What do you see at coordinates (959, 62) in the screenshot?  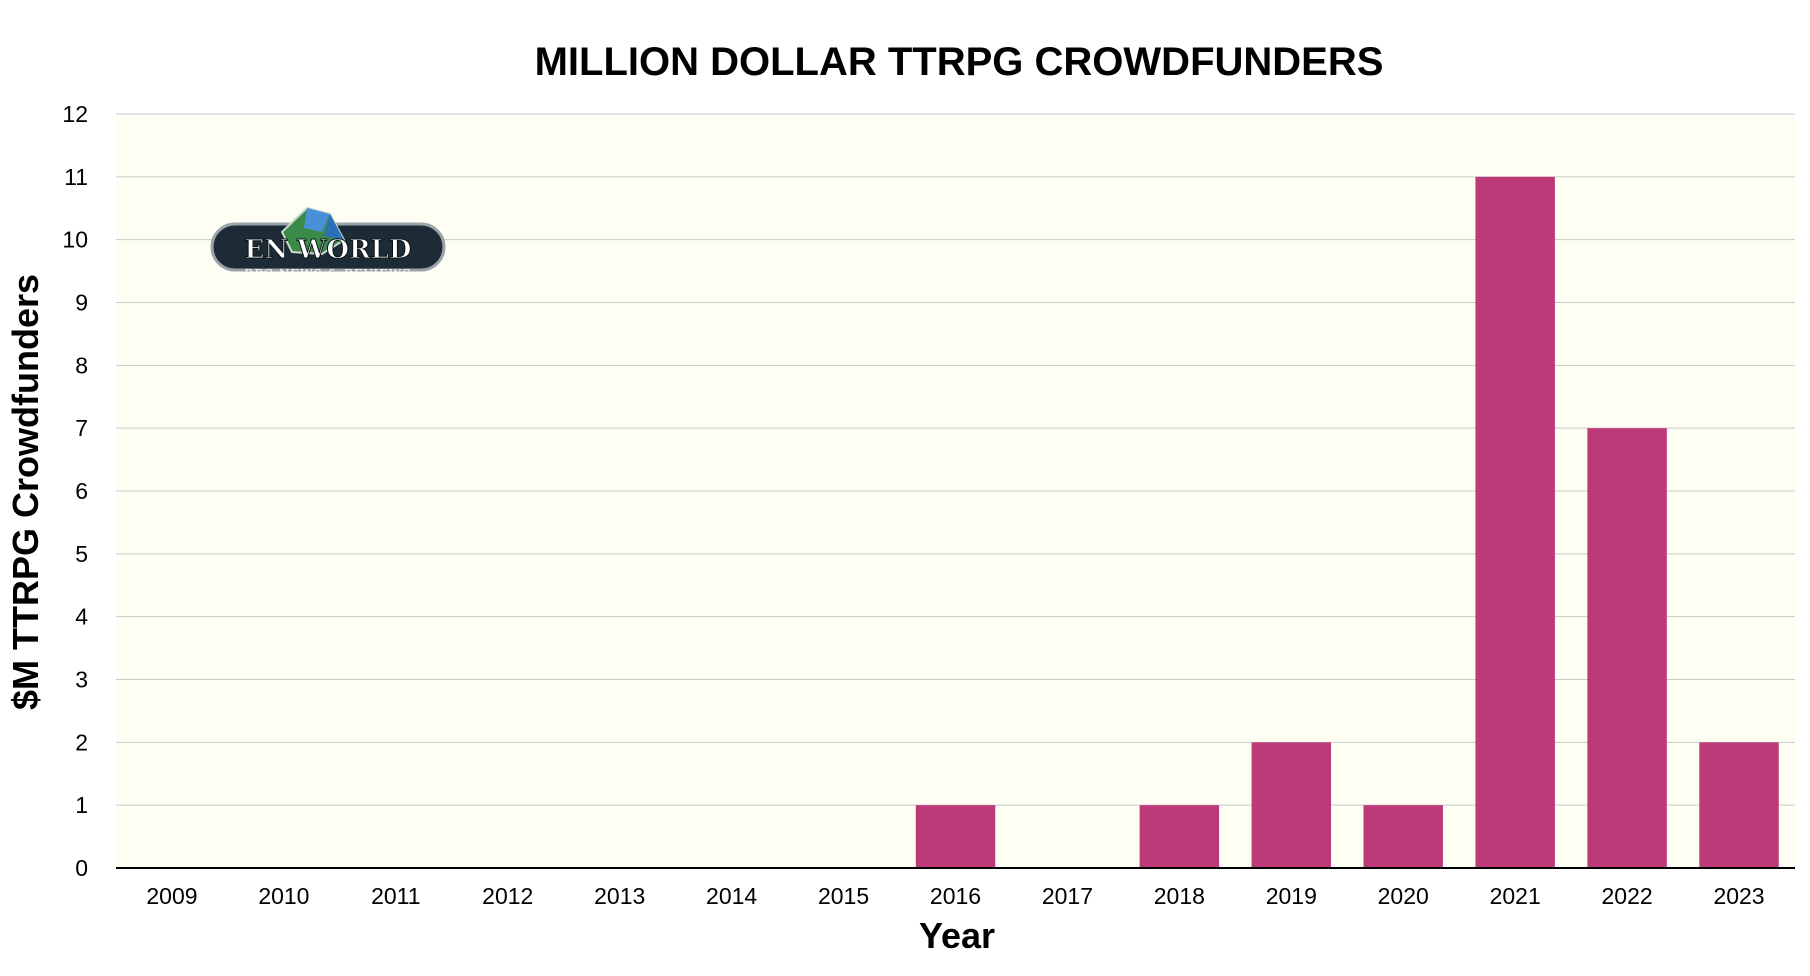 I see `chart-title: MILLION DOLLAR TTRPG CROWDFUNDERS` at bounding box center [959, 62].